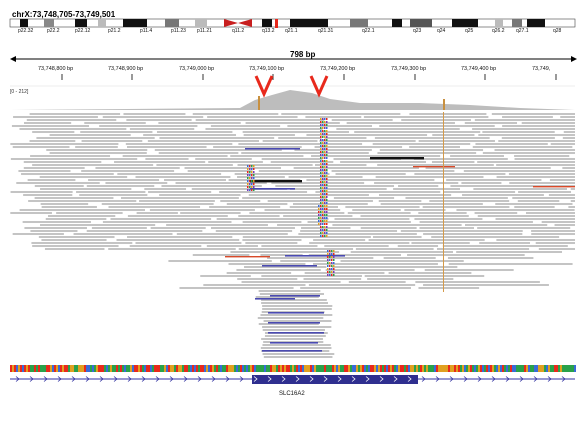 The height and width of the screenshot is (436, 582). What do you see at coordinates (292, 23) in the screenshot?
I see `chromosome-ideogram` at bounding box center [292, 23].